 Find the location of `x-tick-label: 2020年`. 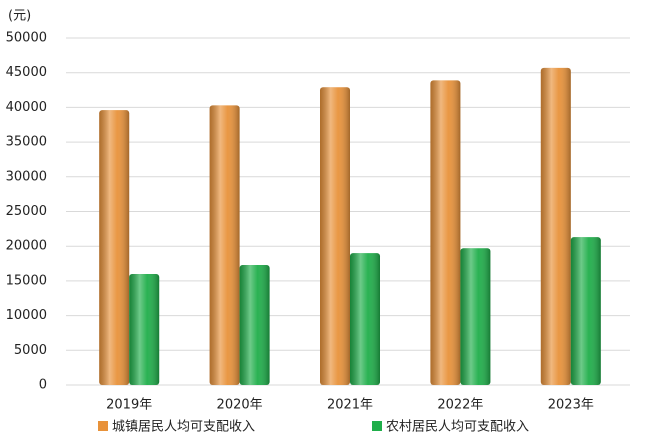

x-tick-label: 2020年 is located at coordinates (240, 405).